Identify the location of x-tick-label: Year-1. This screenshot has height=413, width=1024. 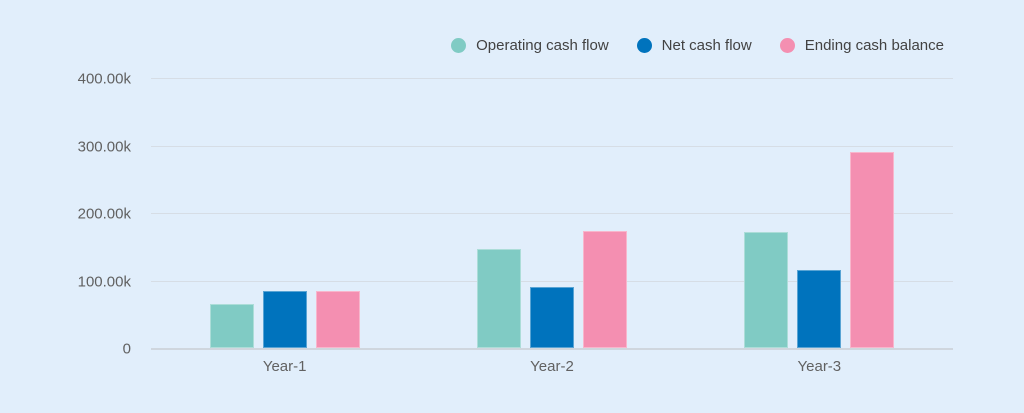
(284, 366).